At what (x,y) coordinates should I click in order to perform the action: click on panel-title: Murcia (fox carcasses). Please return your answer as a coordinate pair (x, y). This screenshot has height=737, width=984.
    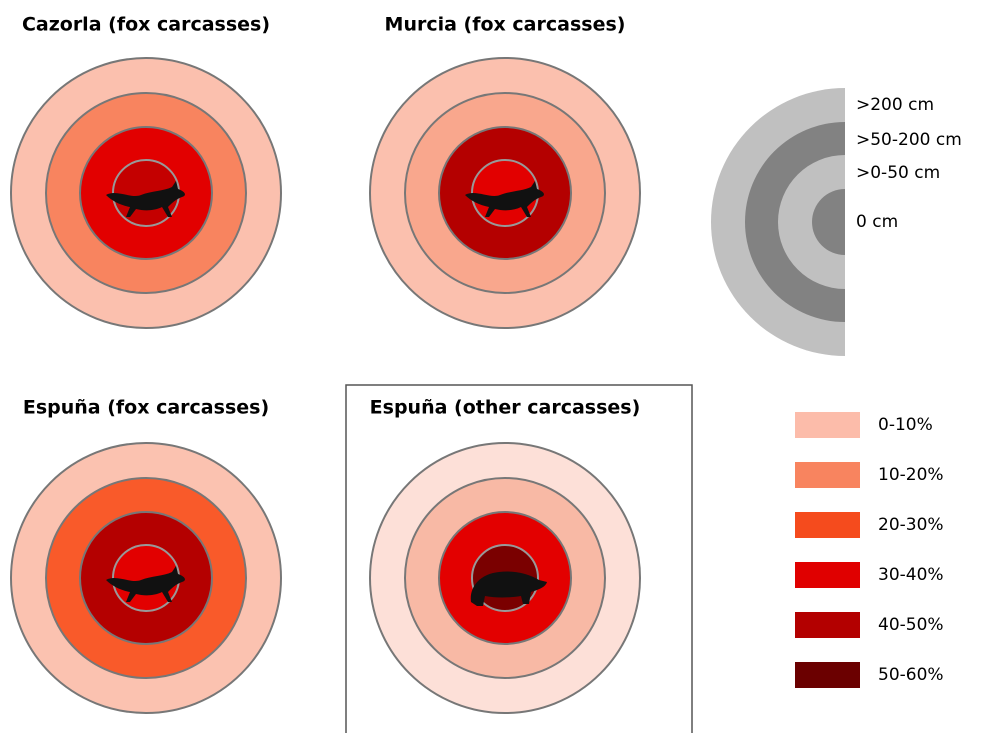
    Looking at the image, I should click on (505, 25).